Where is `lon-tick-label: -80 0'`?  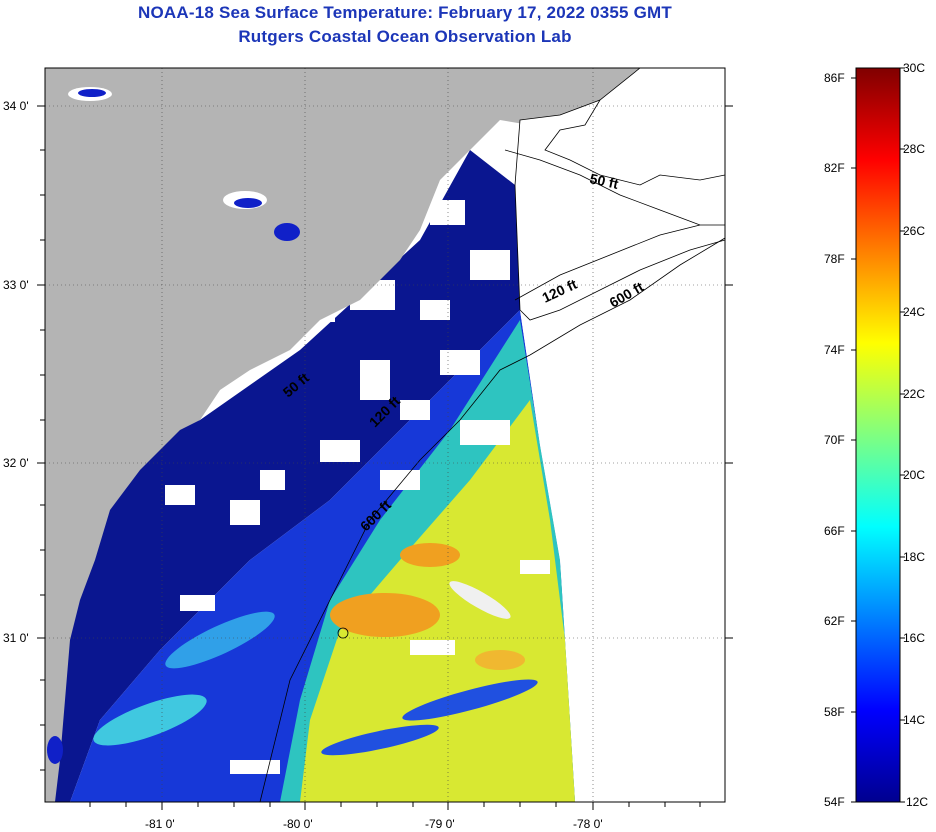
lon-tick-label: -80 0' is located at coordinates (298, 824).